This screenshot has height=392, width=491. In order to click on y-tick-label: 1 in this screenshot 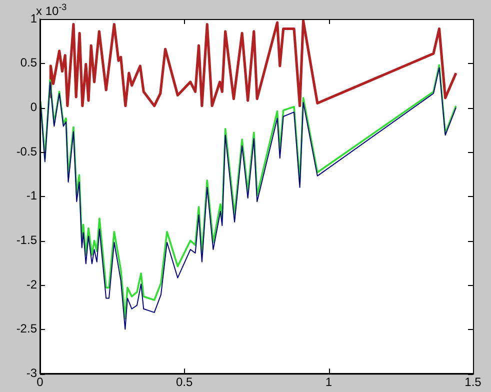, I will do `click(34, 18)`.